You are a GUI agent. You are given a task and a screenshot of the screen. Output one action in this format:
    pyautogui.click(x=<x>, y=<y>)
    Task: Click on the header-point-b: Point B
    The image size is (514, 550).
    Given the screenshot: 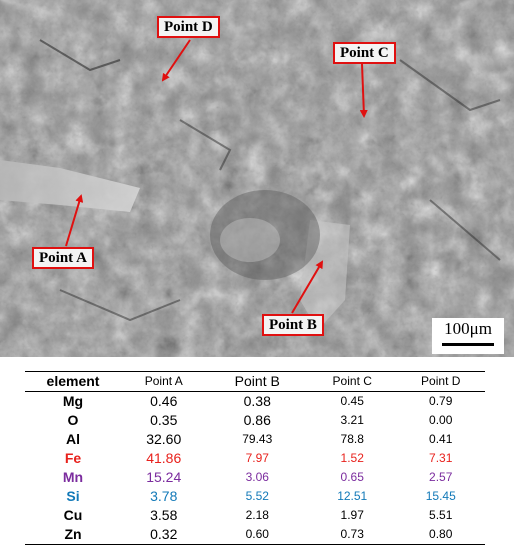 What is the action you would take?
    pyautogui.click(x=257, y=381)
    